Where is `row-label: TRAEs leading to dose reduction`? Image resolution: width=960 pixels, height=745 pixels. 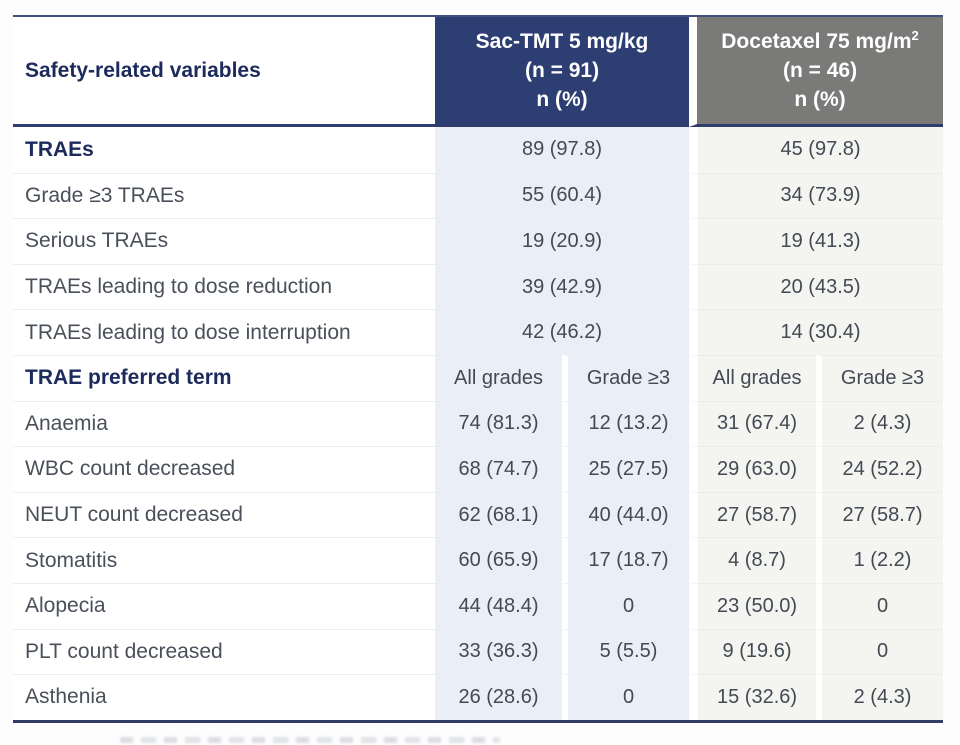 row-label: TRAEs leading to dose reduction is located at coordinates (224, 286).